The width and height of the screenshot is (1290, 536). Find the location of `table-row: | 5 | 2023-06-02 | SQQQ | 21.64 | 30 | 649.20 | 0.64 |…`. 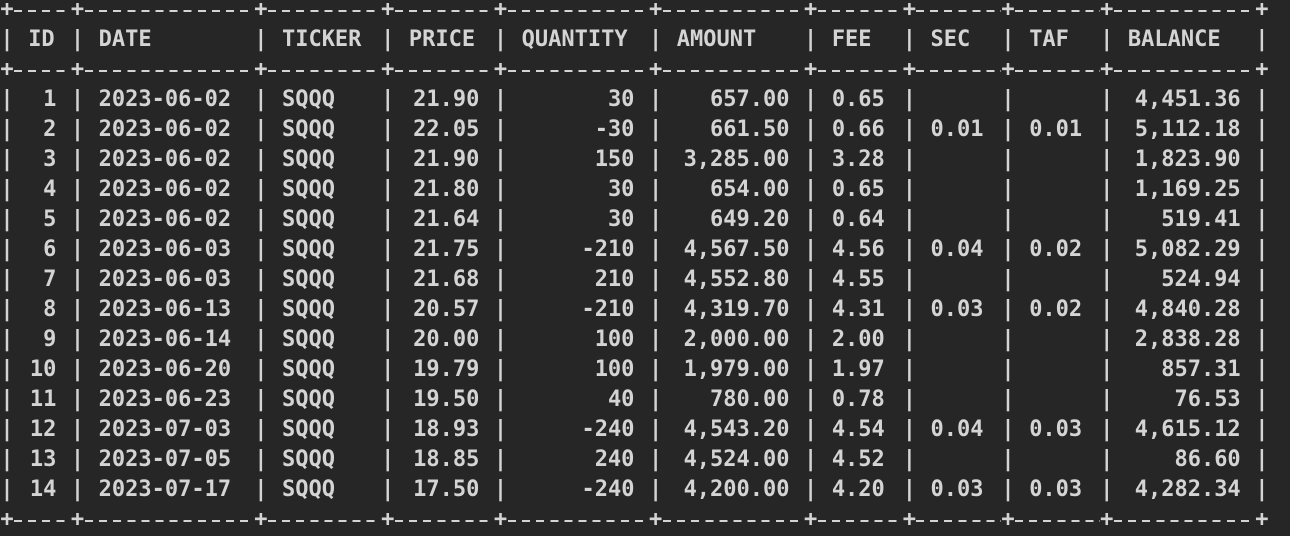

table-row: | 5 | 2023-06-02 | SQQQ | 21.64 | 30 | 649.20 | 0.64 |… is located at coordinates (634, 220).